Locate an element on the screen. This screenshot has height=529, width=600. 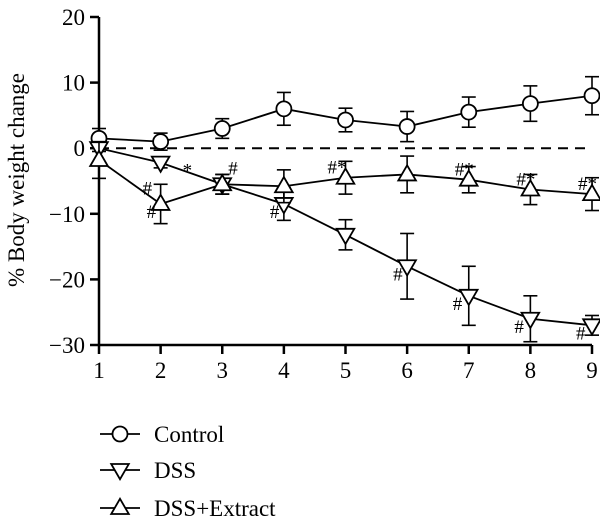
x-tick-label: 1 is located at coordinates (99, 370).